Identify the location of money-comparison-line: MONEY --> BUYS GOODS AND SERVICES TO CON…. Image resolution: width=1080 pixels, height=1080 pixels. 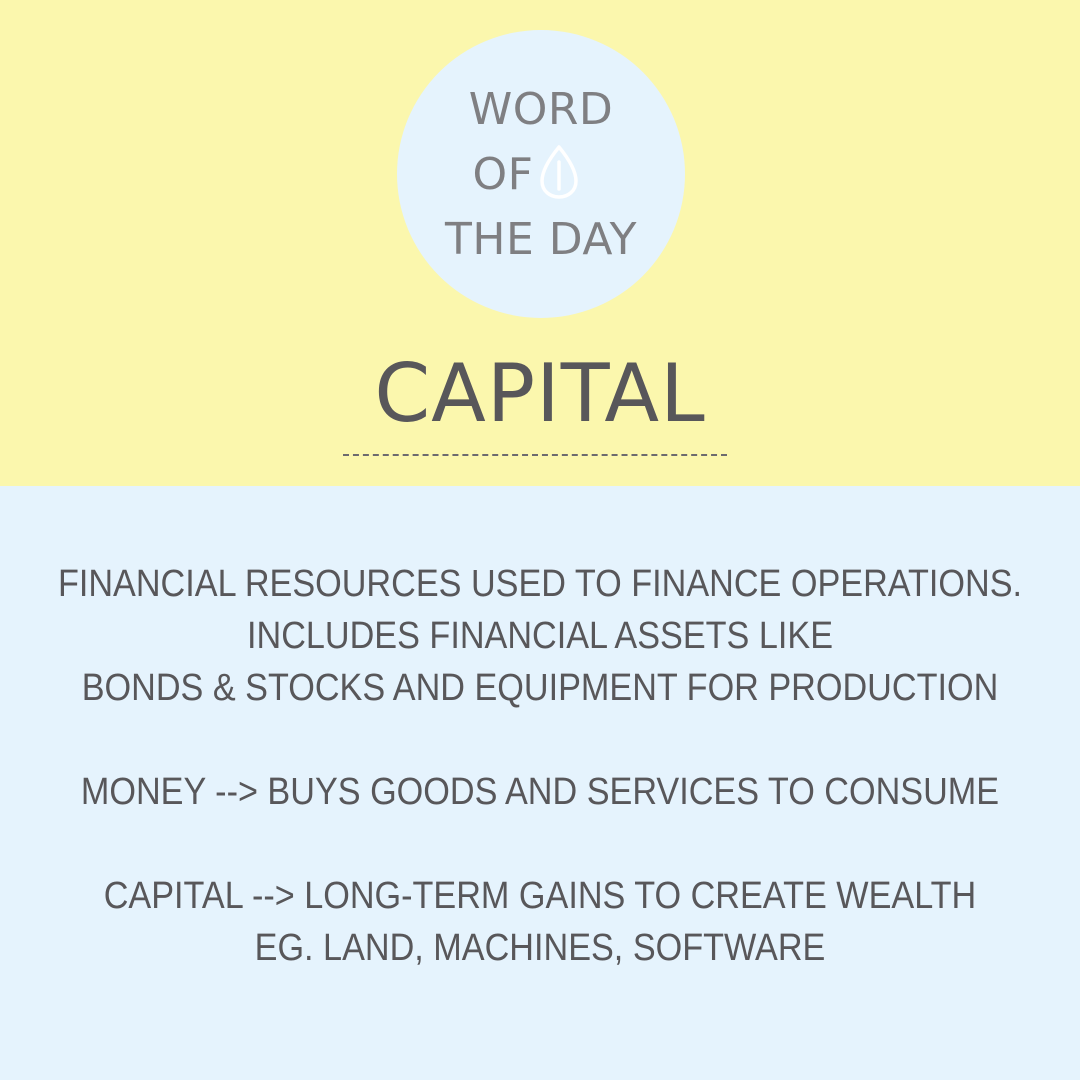
(540, 792).